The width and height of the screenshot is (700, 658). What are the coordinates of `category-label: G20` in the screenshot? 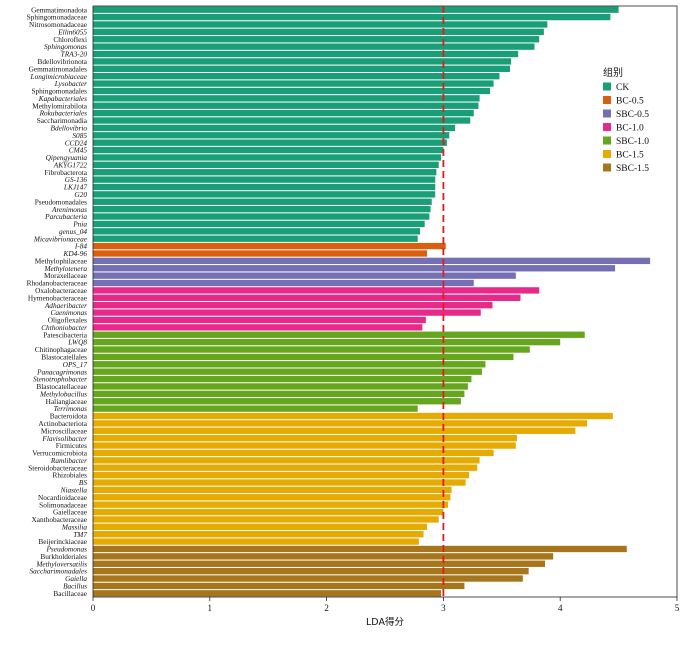 It's located at (80, 194).